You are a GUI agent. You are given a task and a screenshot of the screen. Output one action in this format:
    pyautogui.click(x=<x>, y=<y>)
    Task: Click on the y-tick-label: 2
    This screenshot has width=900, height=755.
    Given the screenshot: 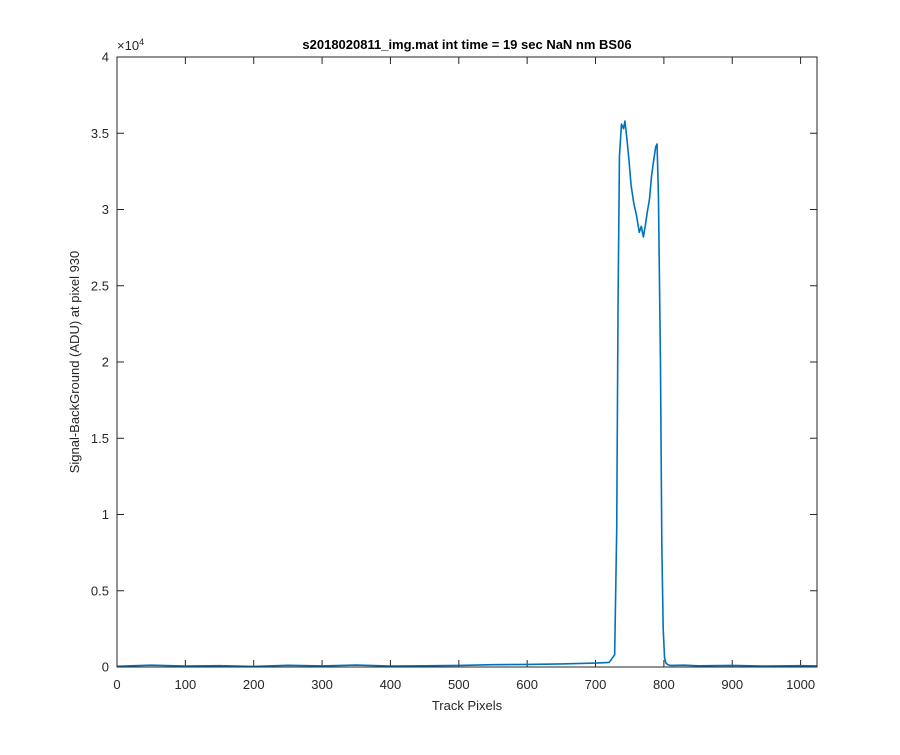 What is the action you would take?
    pyautogui.click(x=105, y=362)
    